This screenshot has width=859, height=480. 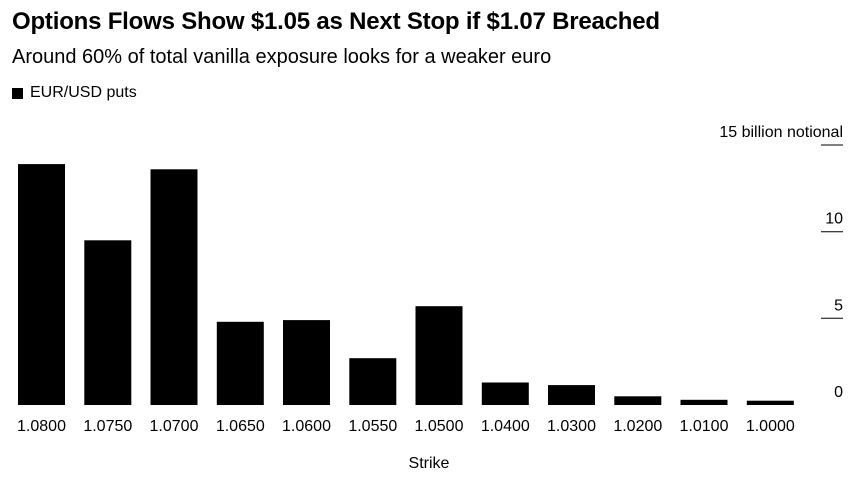 I want to click on y-tick-label: 0, so click(x=838, y=392).